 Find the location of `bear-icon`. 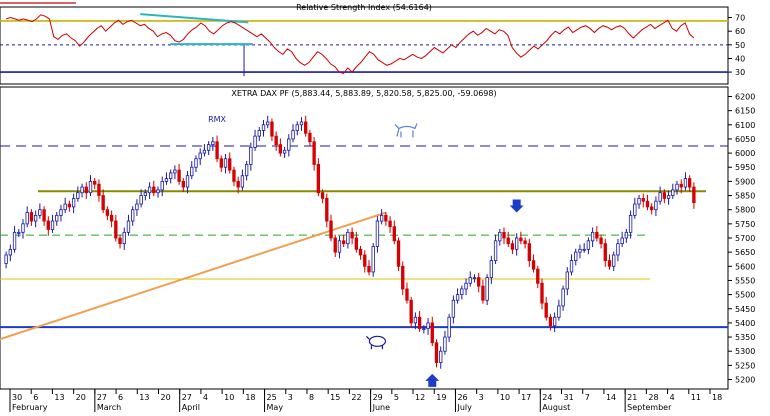

bear-icon is located at coordinates (377, 341).